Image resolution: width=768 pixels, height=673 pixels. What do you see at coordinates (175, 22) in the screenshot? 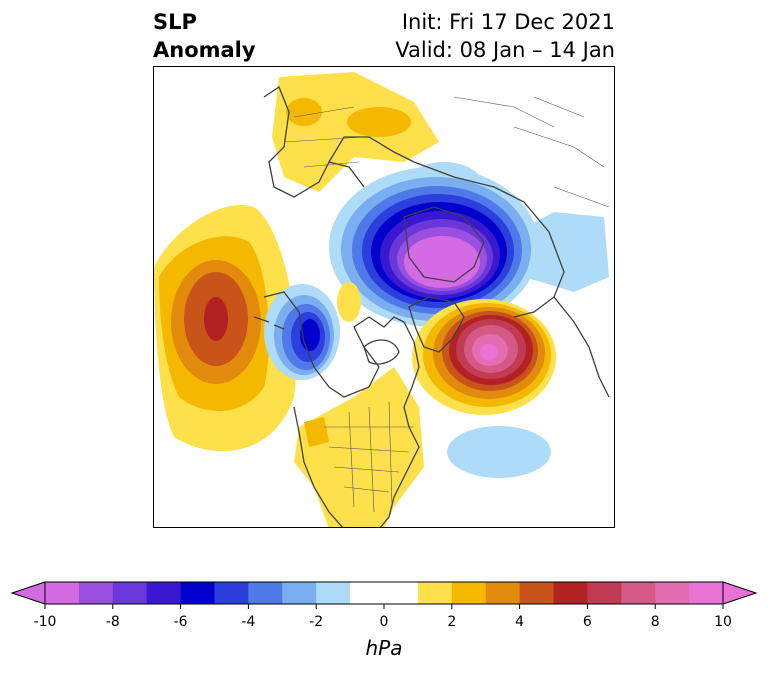
I see `title-line-1: SLP` at bounding box center [175, 22].